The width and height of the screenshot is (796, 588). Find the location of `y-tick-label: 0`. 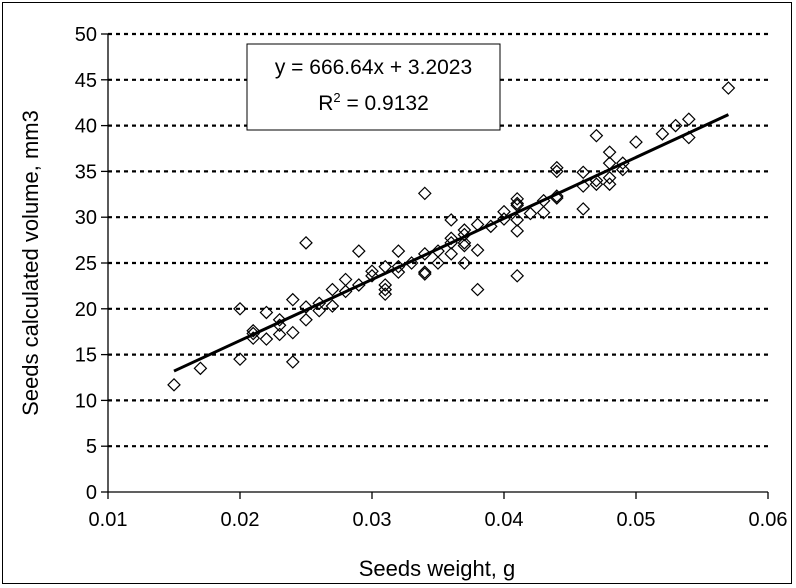

y-tick-label: 0 is located at coordinates (91, 493).